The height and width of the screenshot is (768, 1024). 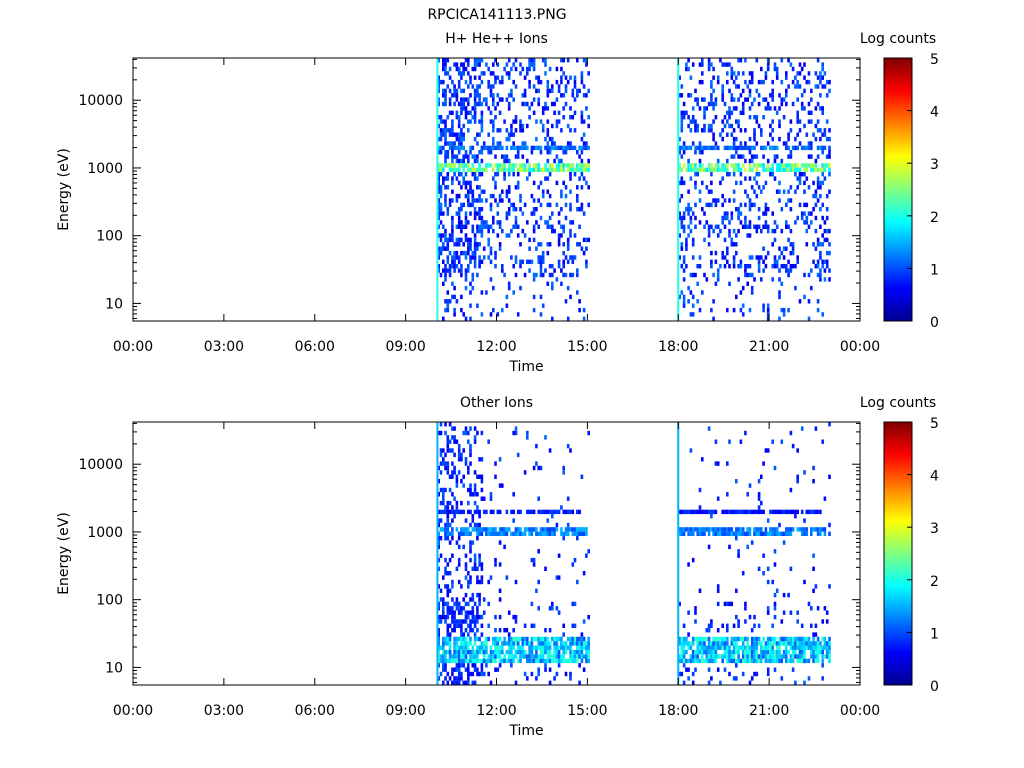 What do you see at coordinates (587, 347) in the screenshot?
I see `x-tick-label: 15:00` at bounding box center [587, 347].